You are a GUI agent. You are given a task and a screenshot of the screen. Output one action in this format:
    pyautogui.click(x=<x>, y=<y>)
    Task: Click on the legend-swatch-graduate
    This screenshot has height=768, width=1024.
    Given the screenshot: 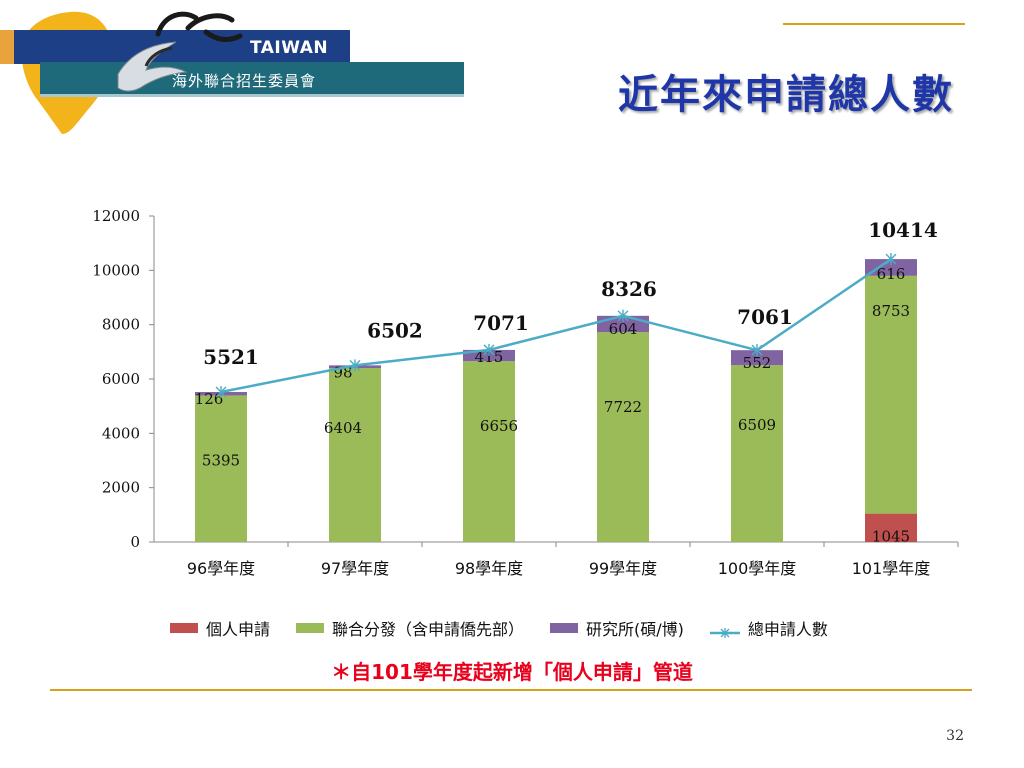 What is the action you would take?
    pyautogui.click(x=564, y=628)
    